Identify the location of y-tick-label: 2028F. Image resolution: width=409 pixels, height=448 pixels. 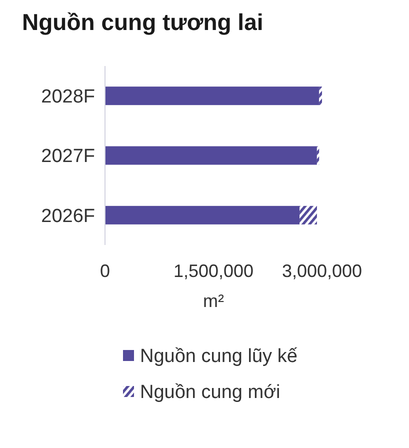
(68, 97).